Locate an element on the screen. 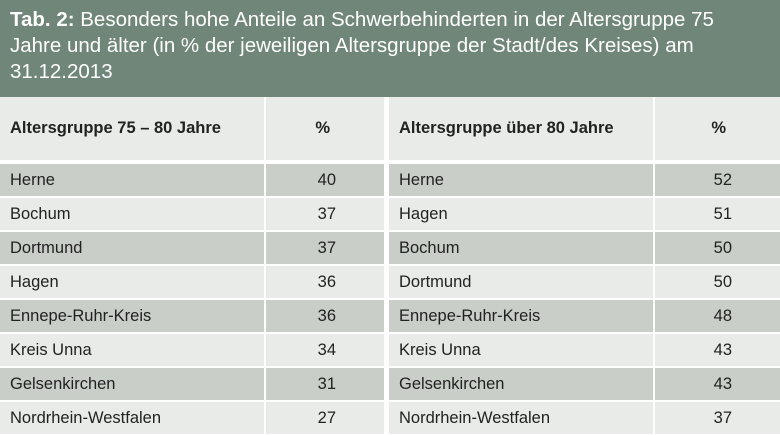  table-row: Kreis Unna 43 is located at coordinates (584, 351).